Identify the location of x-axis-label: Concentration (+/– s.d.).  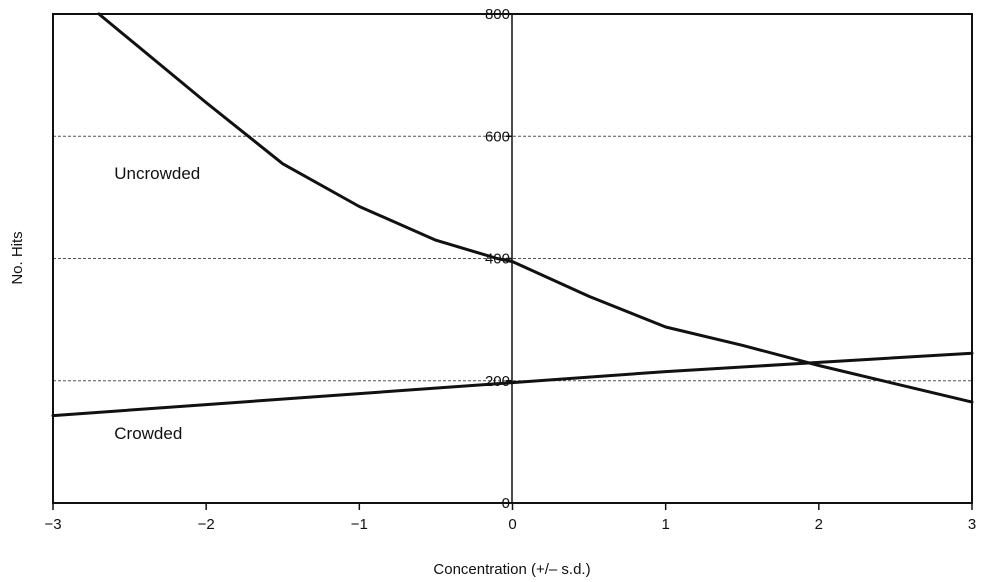
(511, 569).